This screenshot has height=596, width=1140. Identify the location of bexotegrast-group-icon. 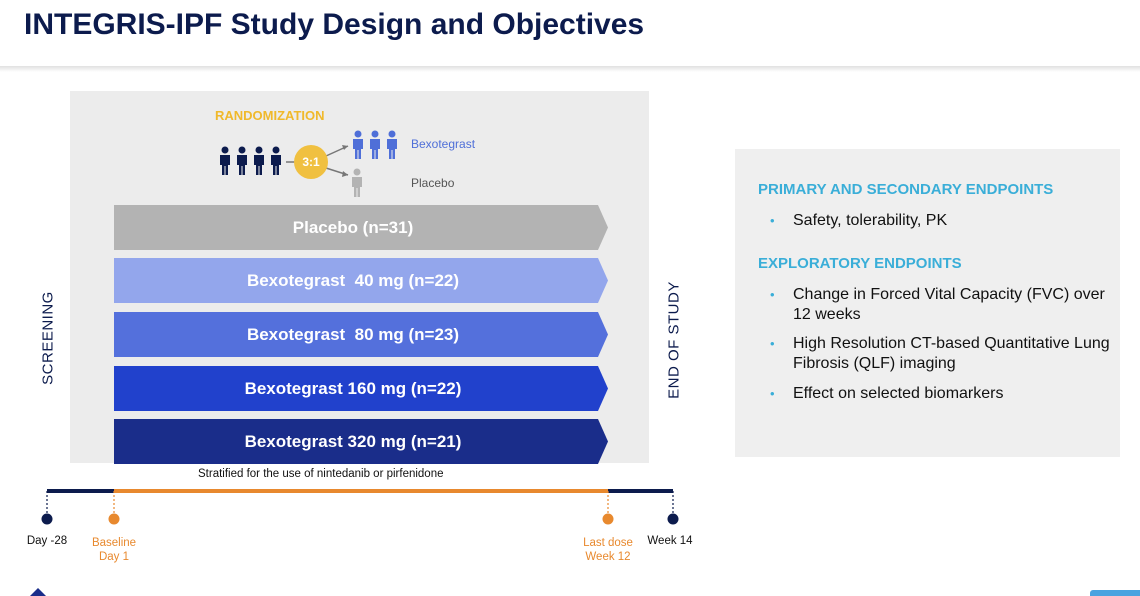
(375, 144).